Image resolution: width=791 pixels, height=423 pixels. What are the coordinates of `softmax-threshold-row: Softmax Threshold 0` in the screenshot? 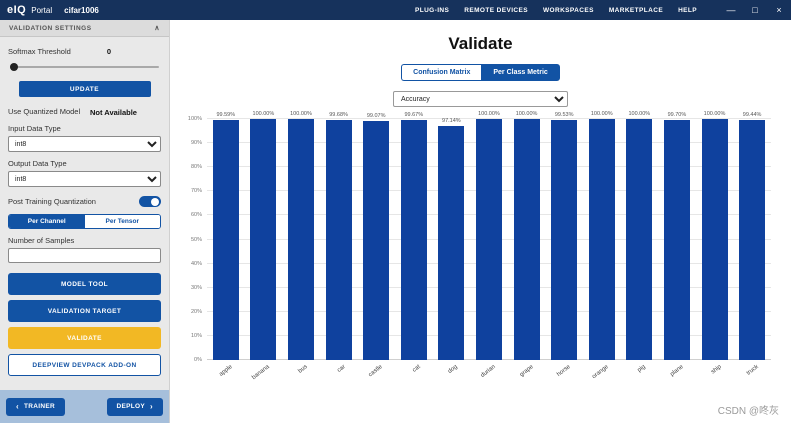 It's located at (84, 51).